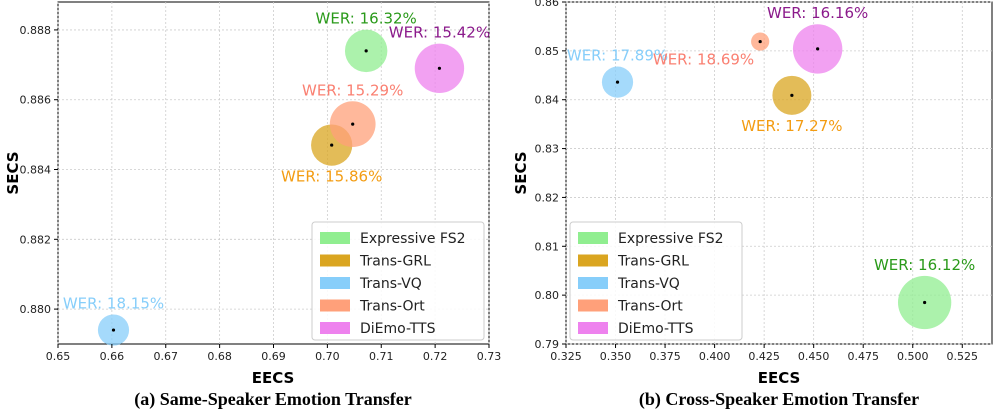 This screenshot has height=416, width=997. What do you see at coordinates (36, 30) in the screenshot?
I see `y-tick-label: 0.888` at bounding box center [36, 30].